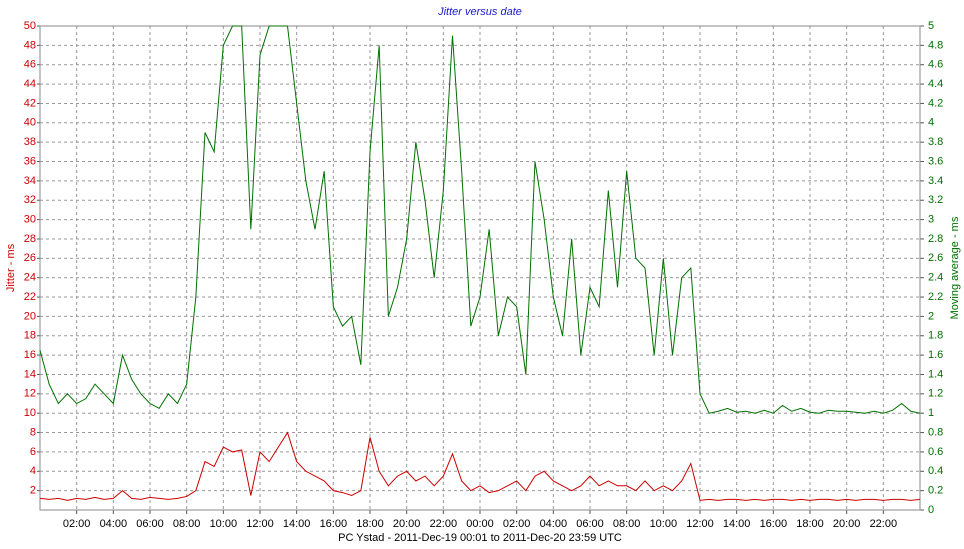 Image resolution: width=964 pixels, height=549 pixels. I want to click on y-tick-label: 6, so click(33, 452).